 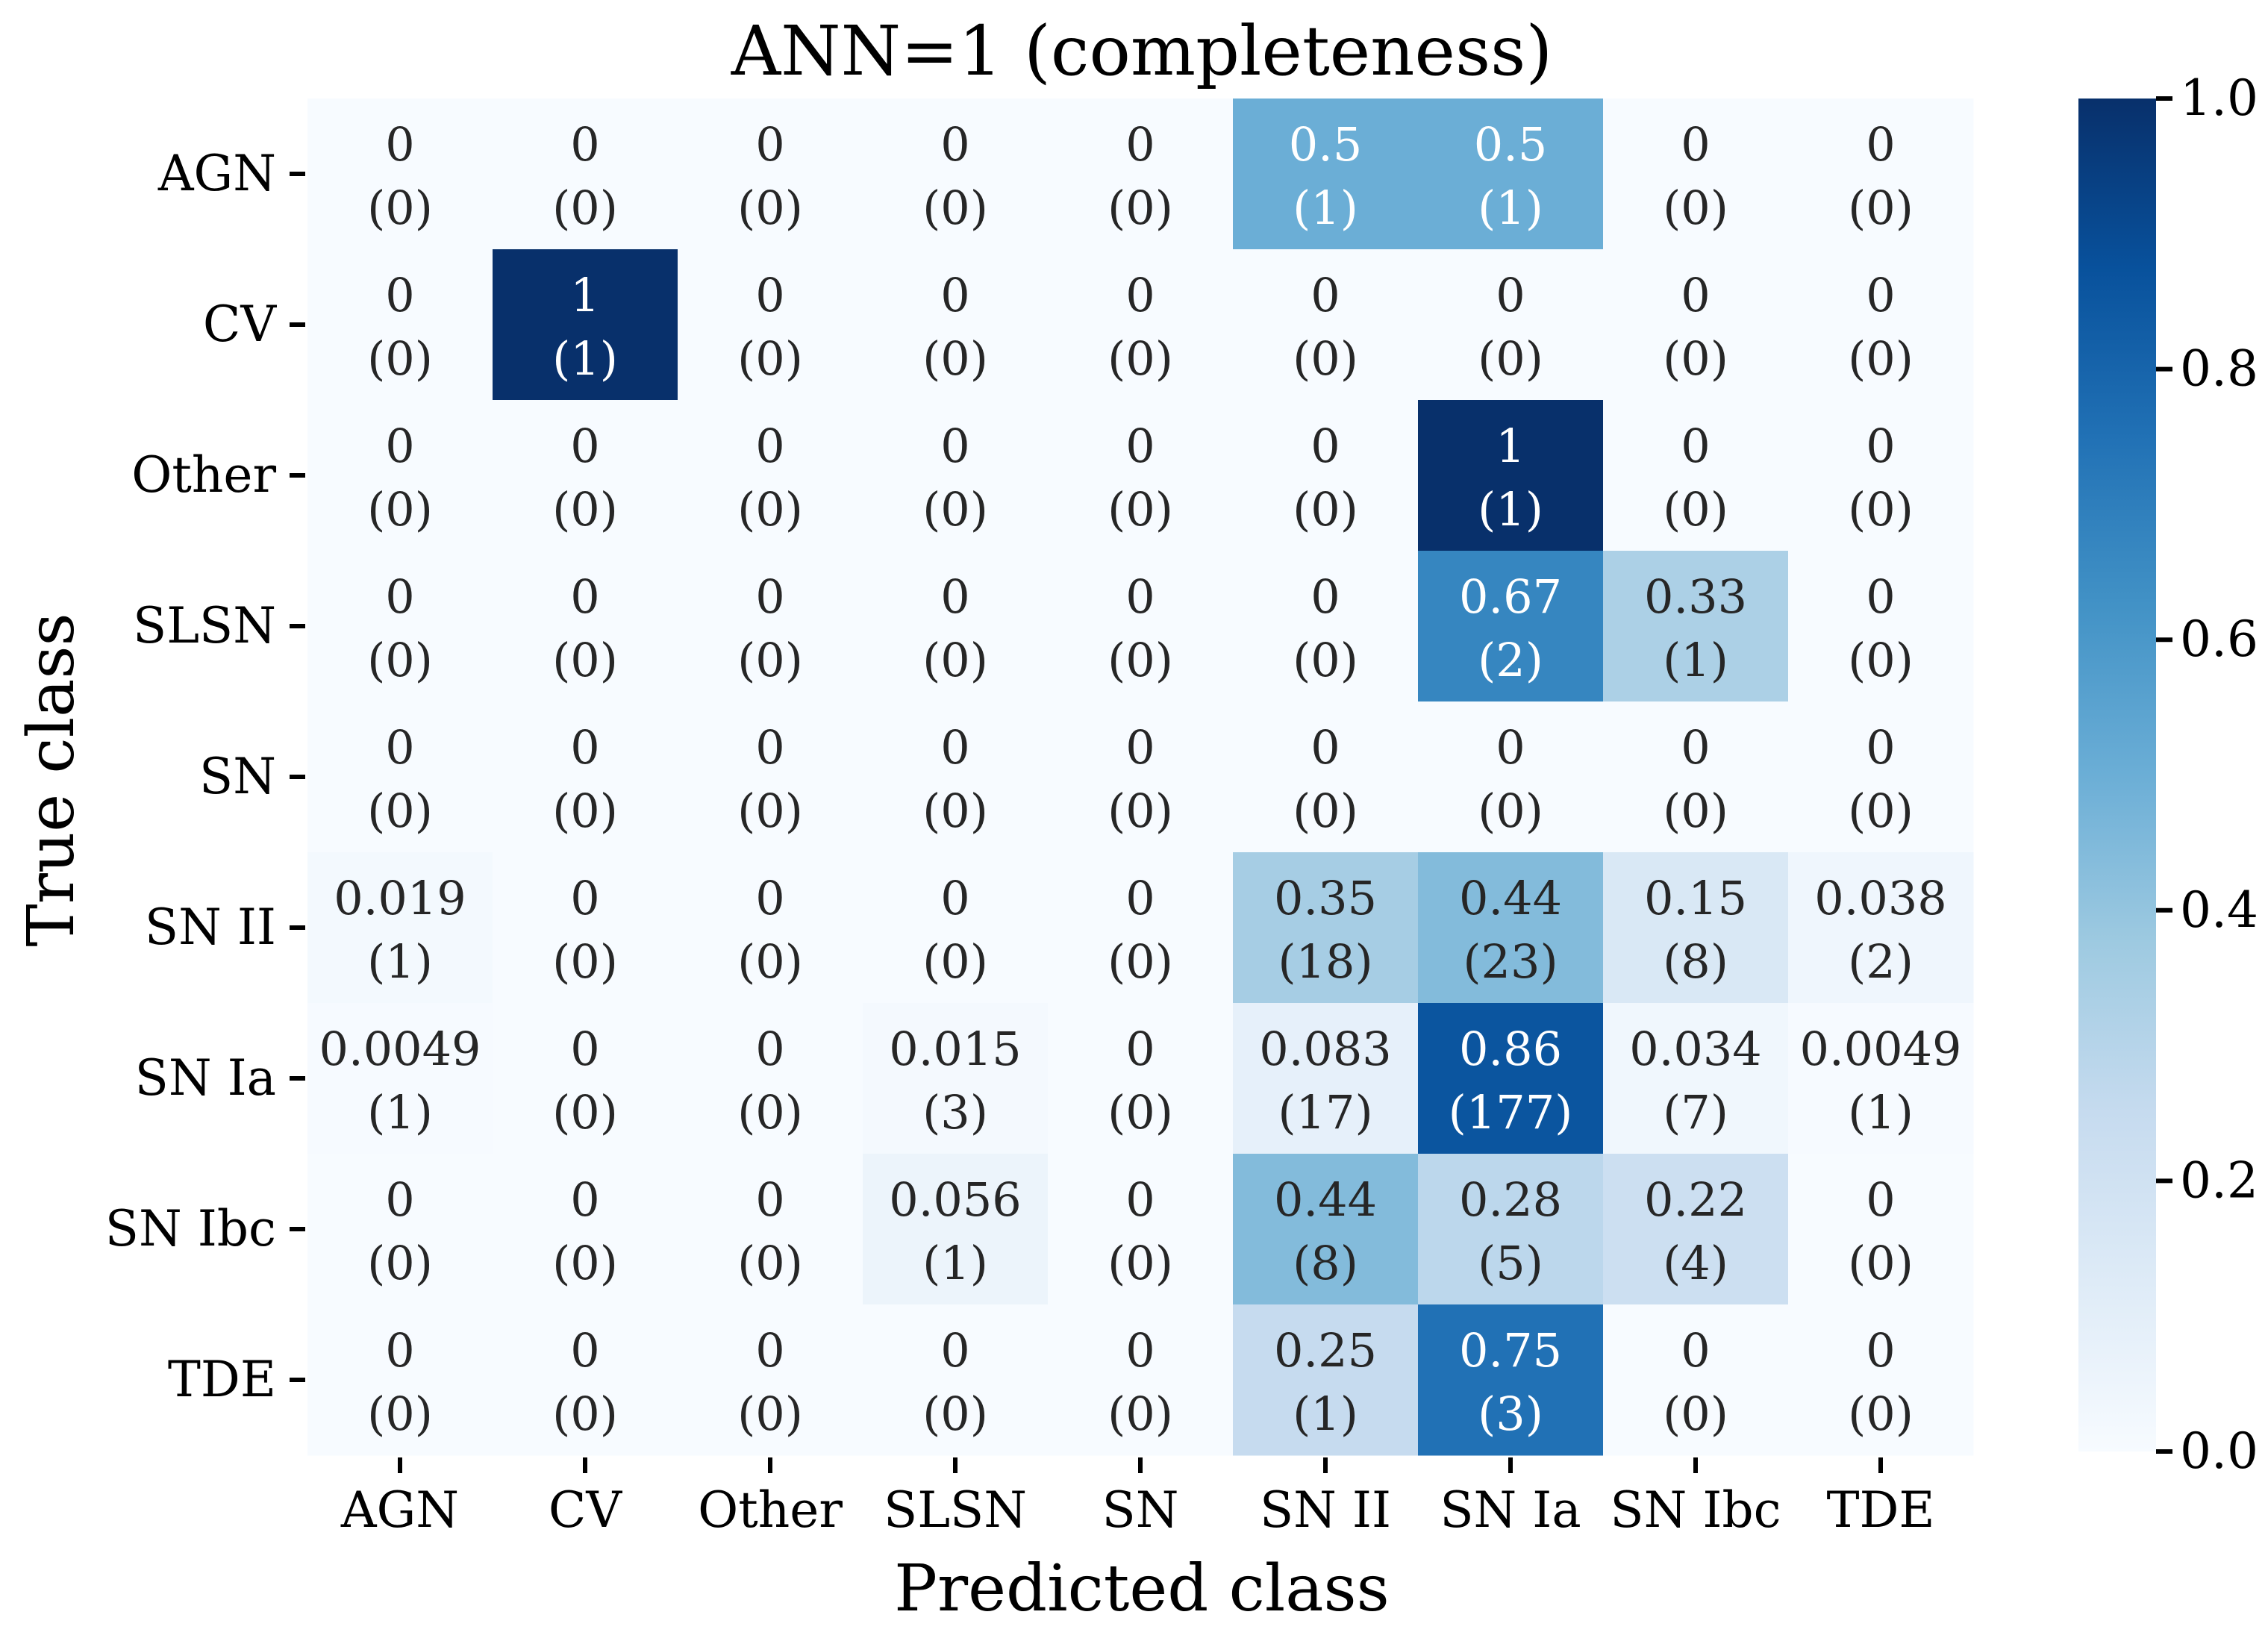 I want to click on cell-count-label: (5), so click(x=1510, y=1263).